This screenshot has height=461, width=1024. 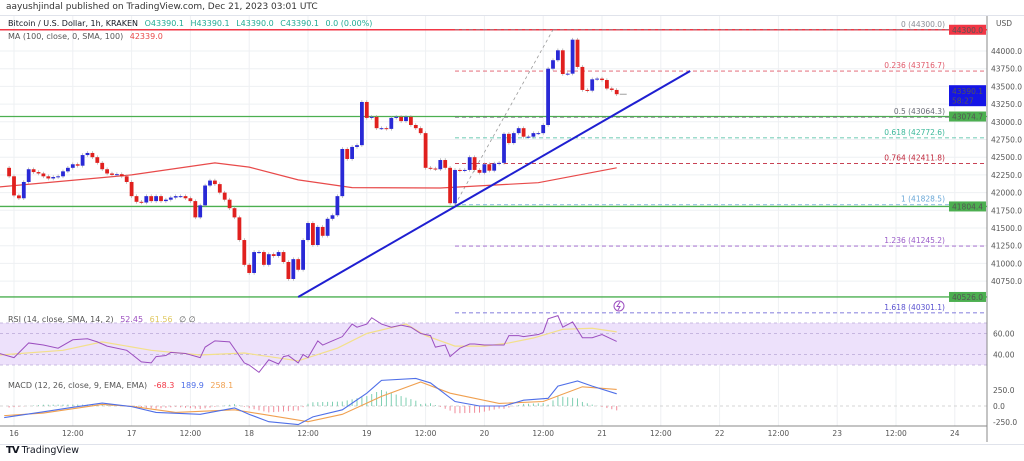 I want to click on logo-text: TradingView, so click(x=50, y=450).